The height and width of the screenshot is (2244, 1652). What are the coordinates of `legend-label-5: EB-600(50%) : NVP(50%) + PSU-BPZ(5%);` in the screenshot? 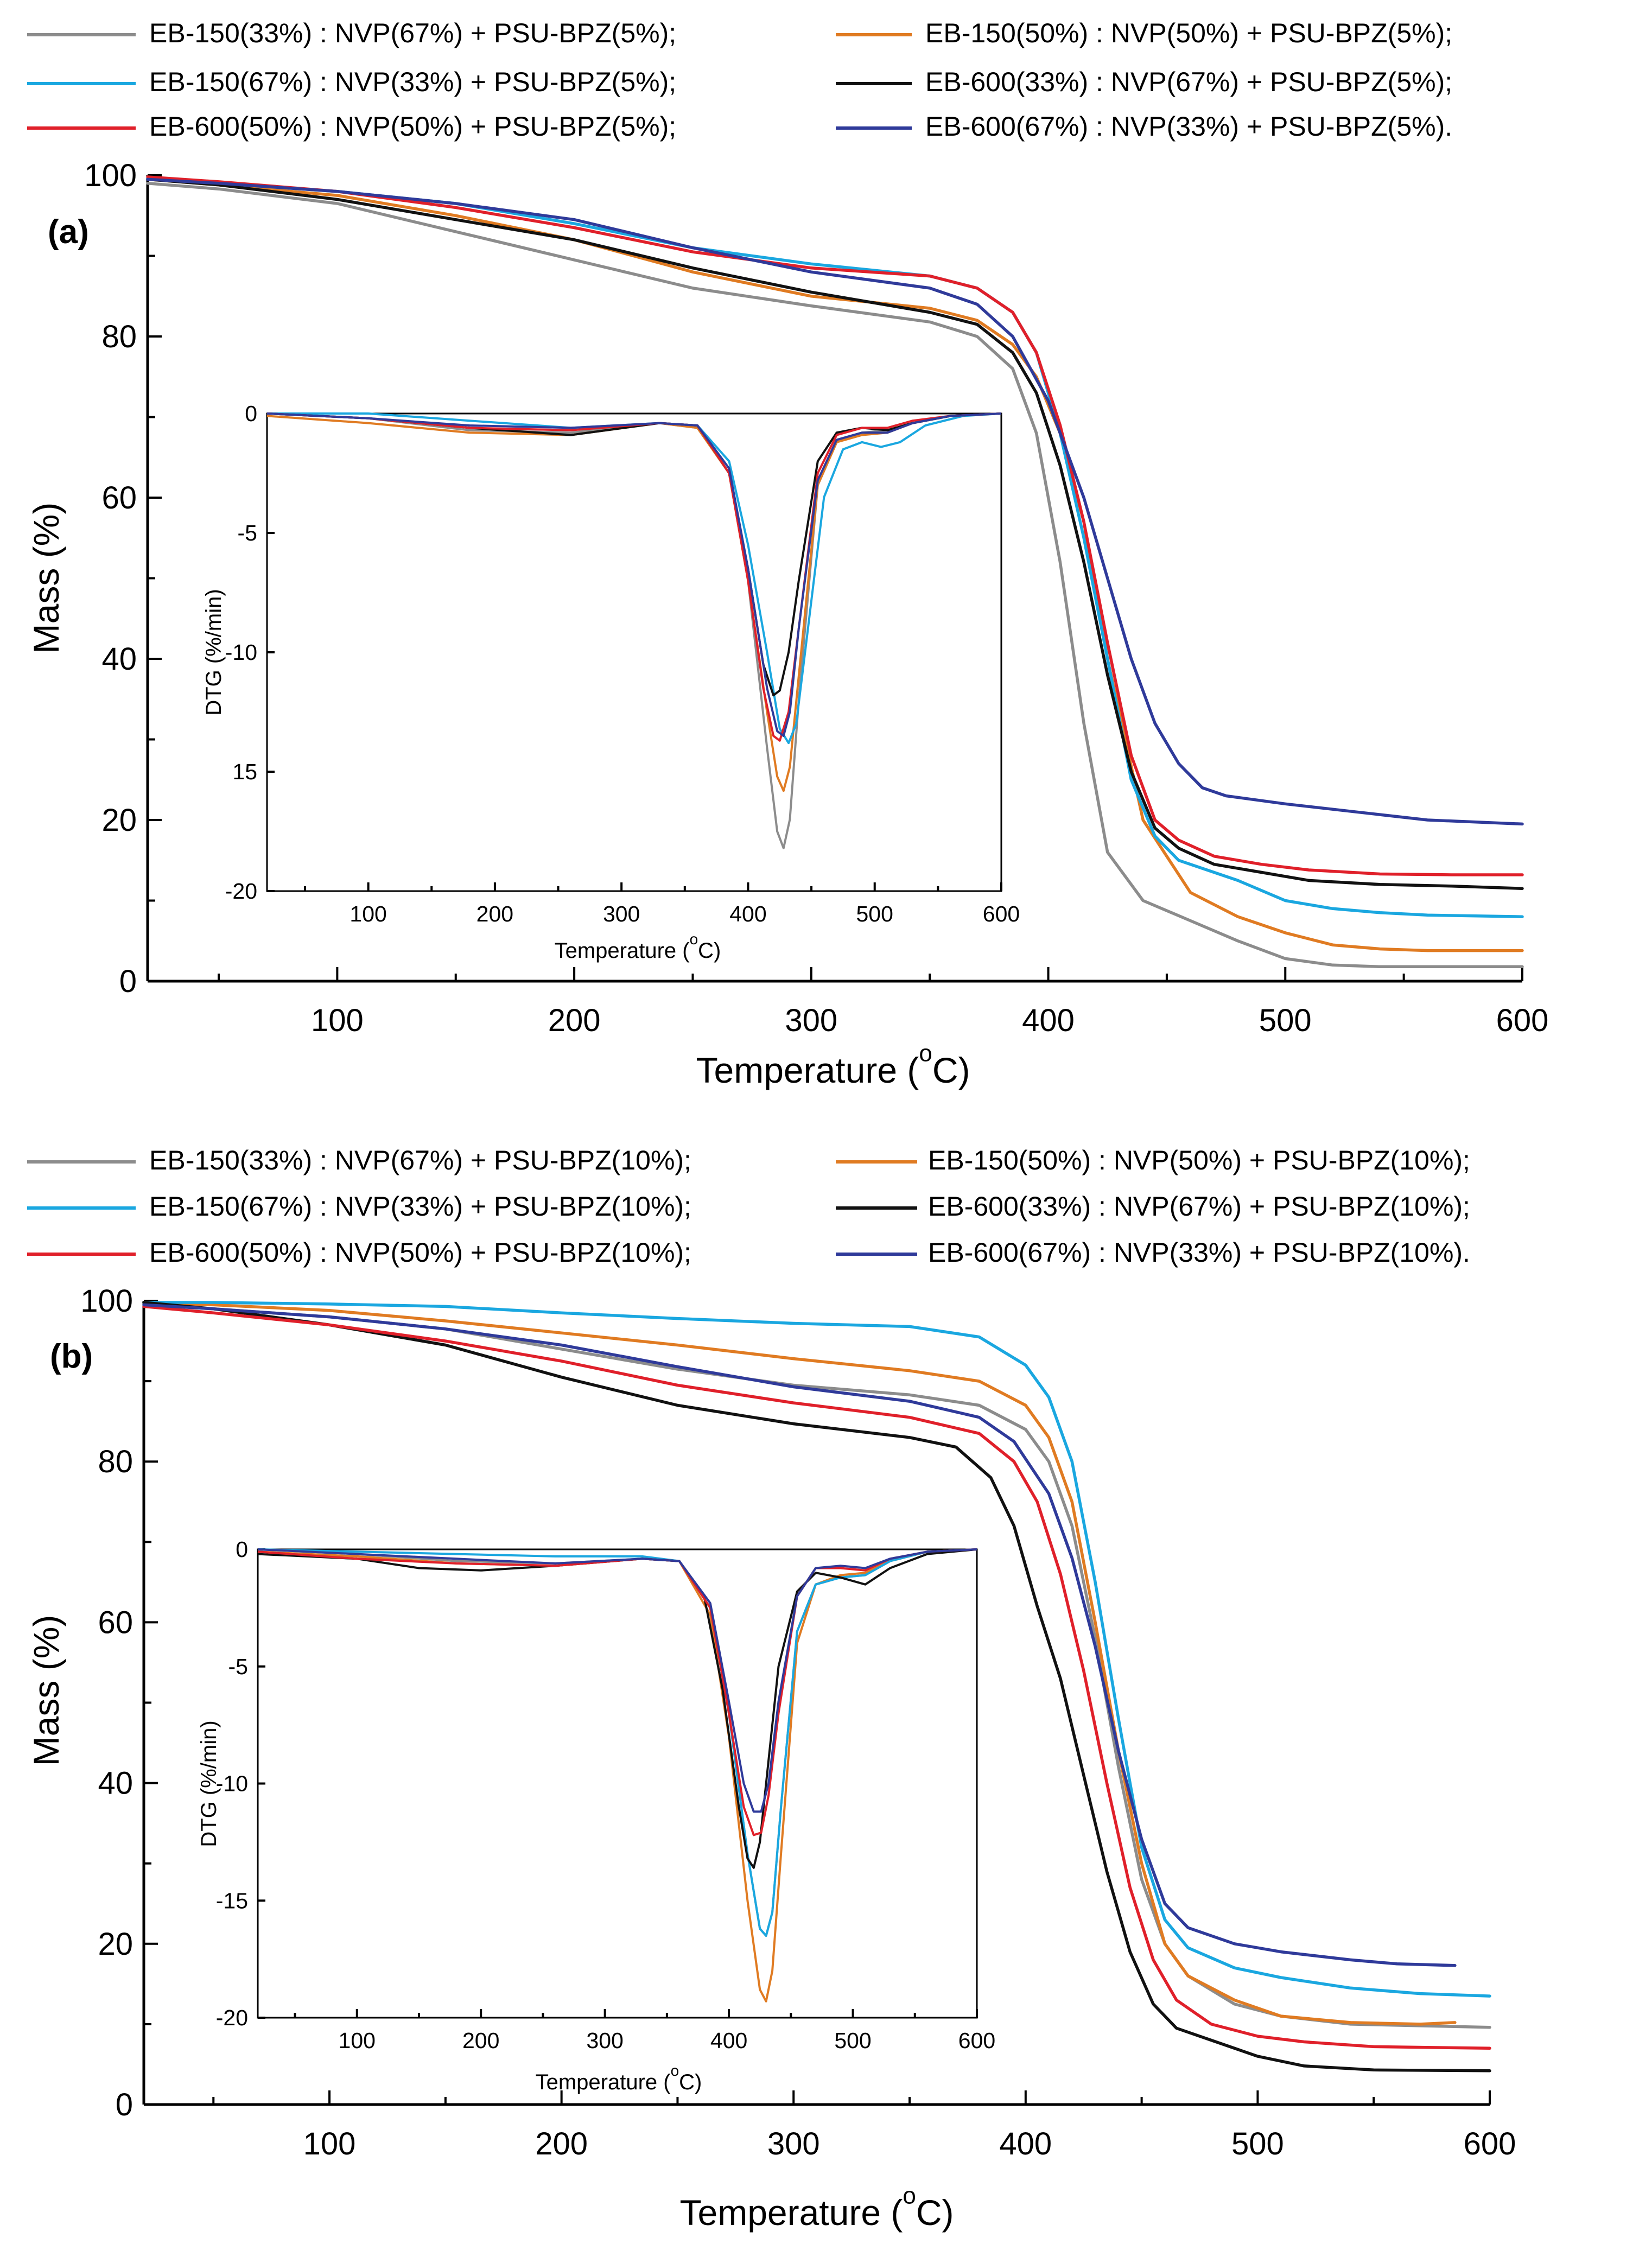 It's located at (412, 127).